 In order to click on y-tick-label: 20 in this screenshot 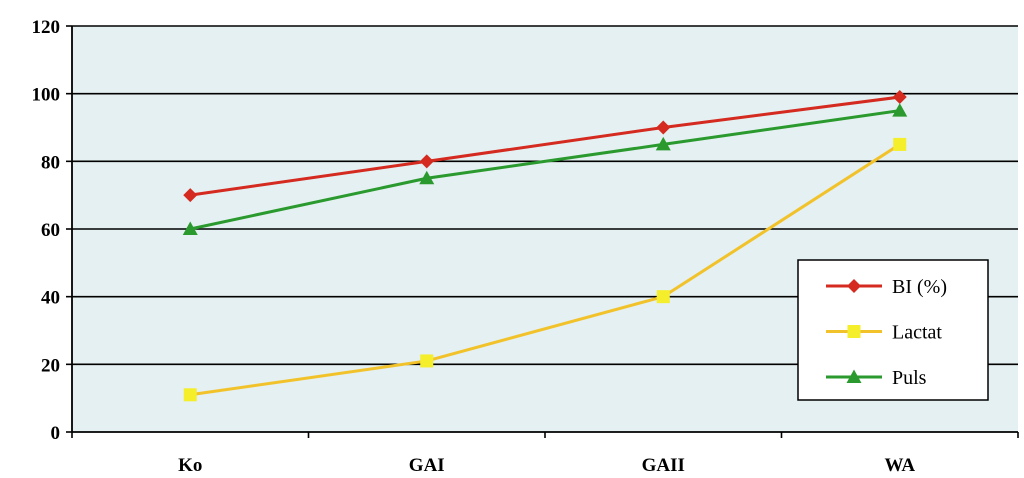, I will do `click(50, 365)`.